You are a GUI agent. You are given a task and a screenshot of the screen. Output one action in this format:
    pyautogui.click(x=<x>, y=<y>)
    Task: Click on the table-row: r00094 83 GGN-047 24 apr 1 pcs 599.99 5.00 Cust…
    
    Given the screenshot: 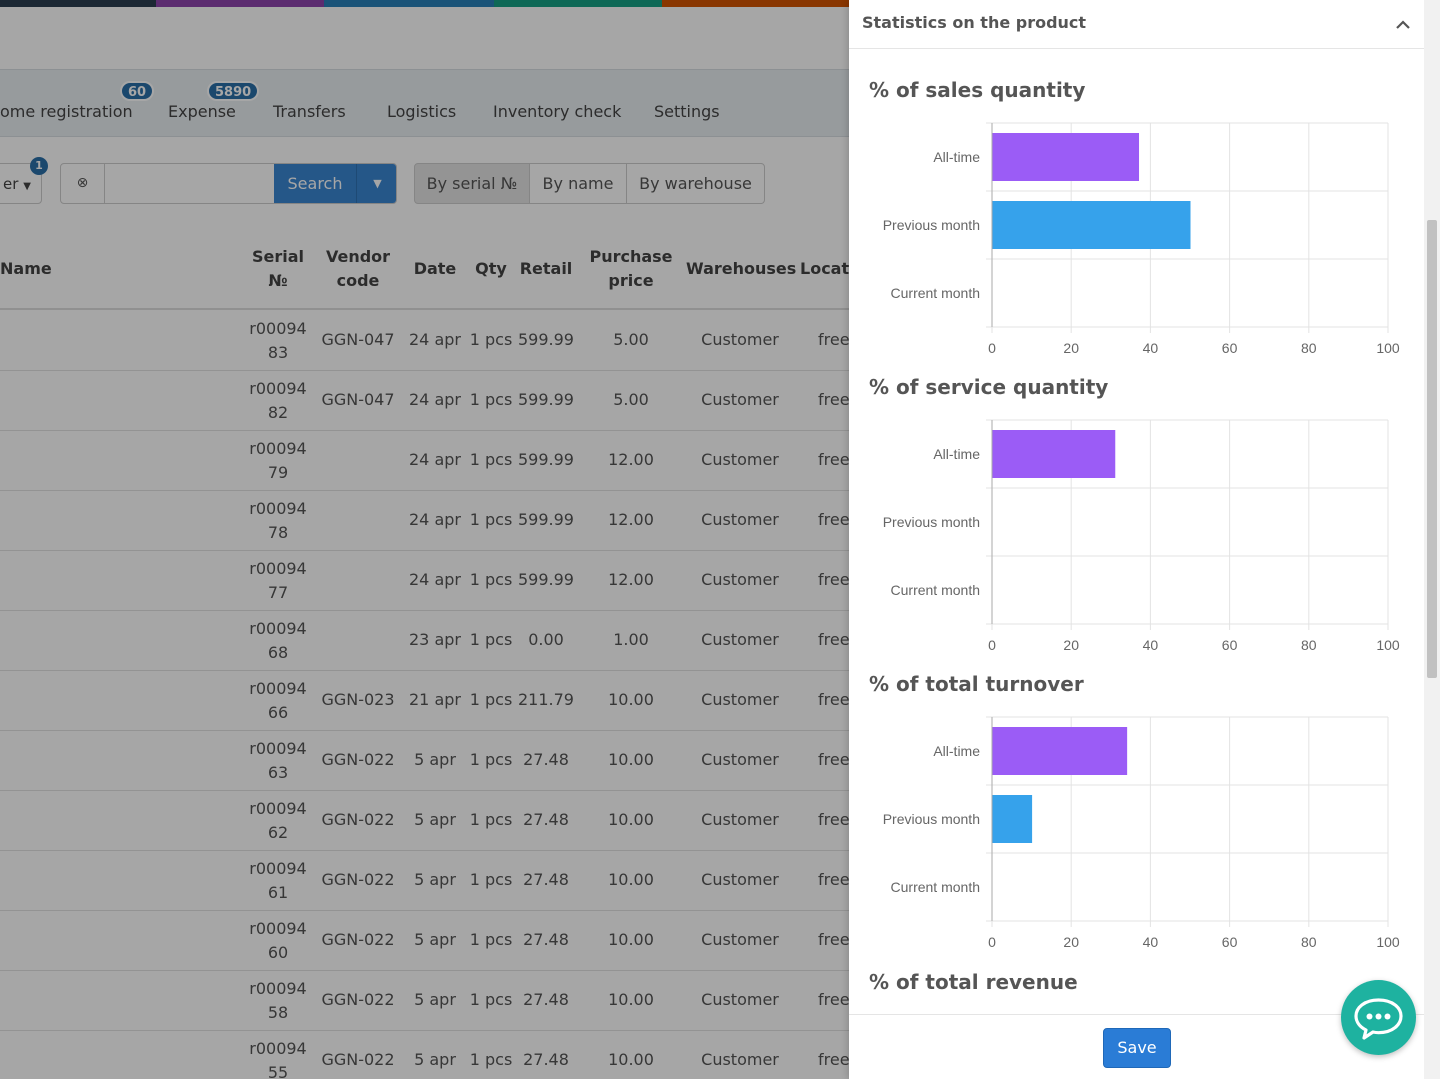 What is the action you would take?
    pyautogui.click(x=430, y=341)
    